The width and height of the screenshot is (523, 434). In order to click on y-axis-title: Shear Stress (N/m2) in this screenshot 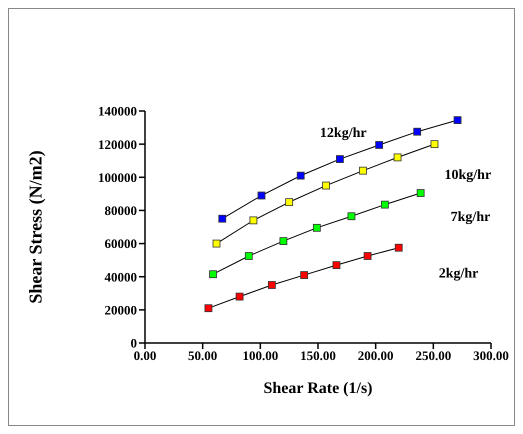, I will do `click(35, 227)`.